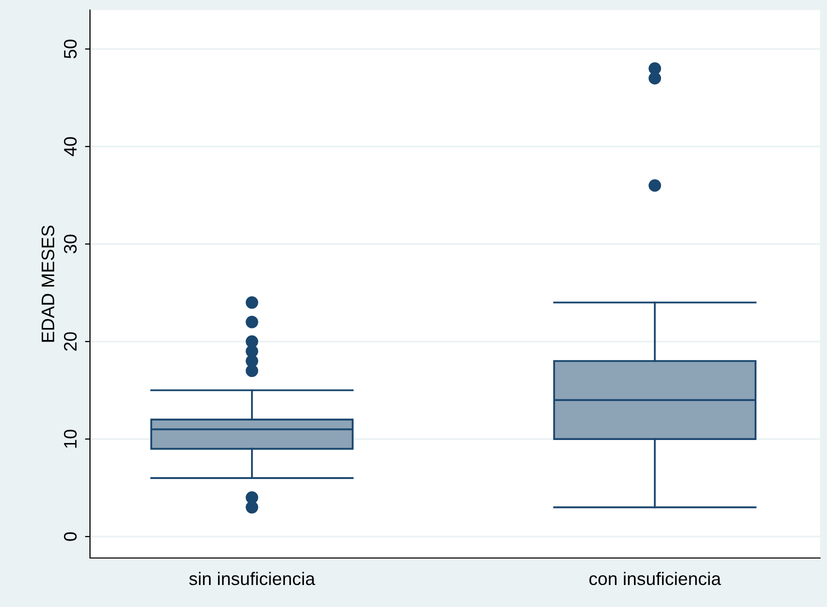  What do you see at coordinates (70, 244) in the screenshot?
I see `y-tick-label: 30` at bounding box center [70, 244].